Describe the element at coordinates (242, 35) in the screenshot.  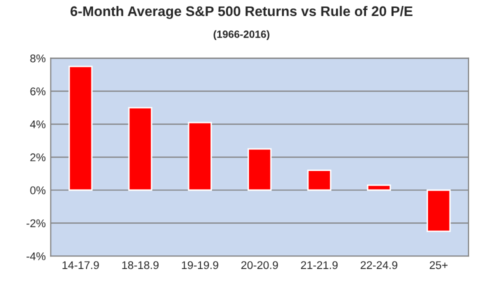
I see `chart-subtitle: (1966-2016)` at that location.